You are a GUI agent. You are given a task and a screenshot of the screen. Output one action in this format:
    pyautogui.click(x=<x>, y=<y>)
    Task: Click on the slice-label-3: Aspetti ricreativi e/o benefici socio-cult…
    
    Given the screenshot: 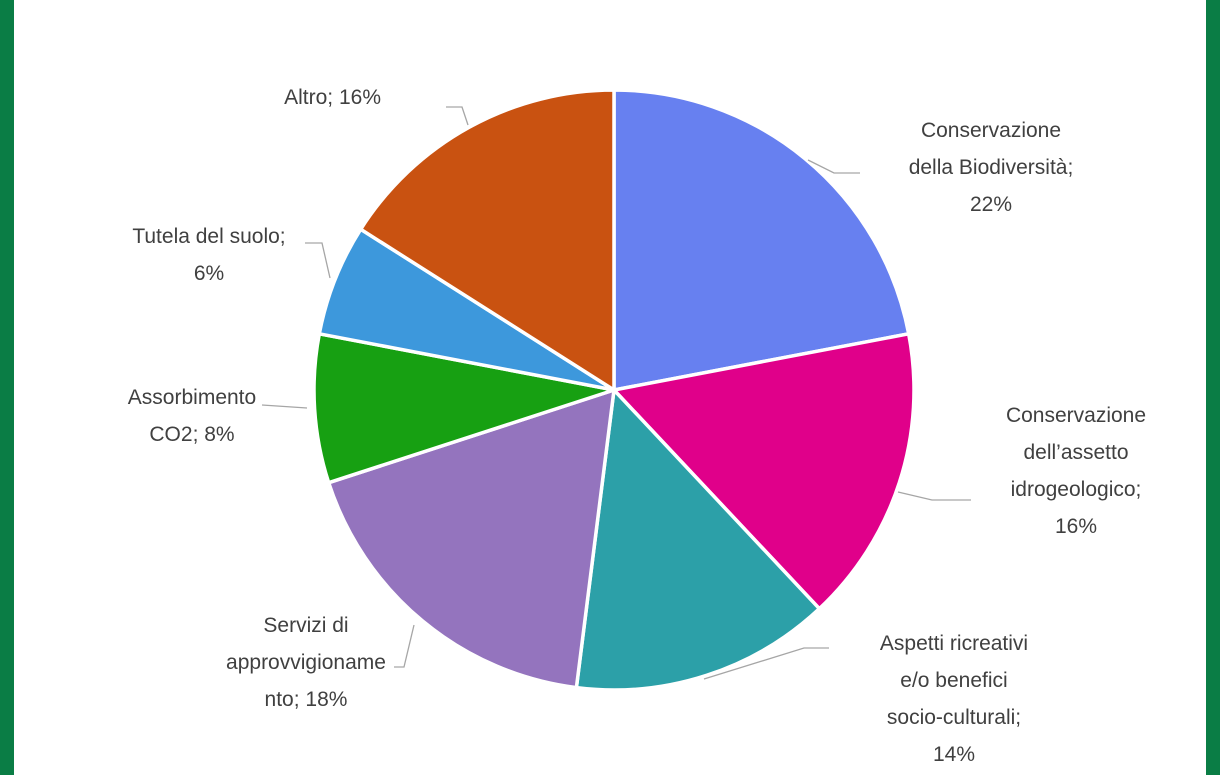 What is the action you would take?
    pyautogui.click(x=954, y=699)
    